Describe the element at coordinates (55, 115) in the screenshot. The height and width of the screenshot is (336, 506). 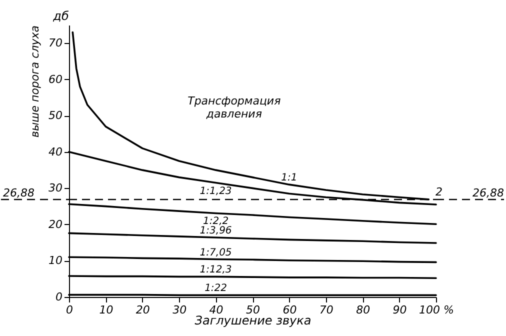
I see `y-tick-label: 50` at that location.